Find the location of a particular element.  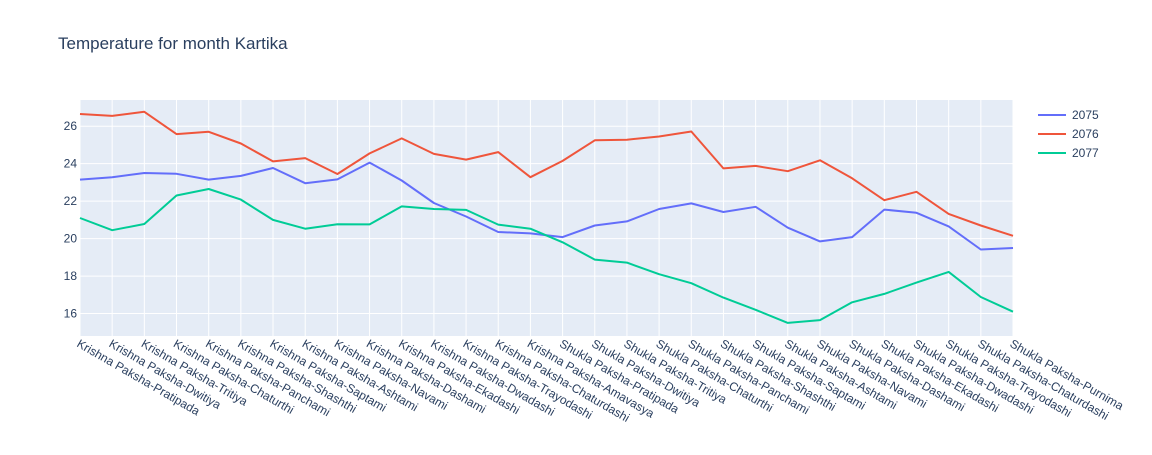

y-tick-label: 26 is located at coordinates (71, 126).